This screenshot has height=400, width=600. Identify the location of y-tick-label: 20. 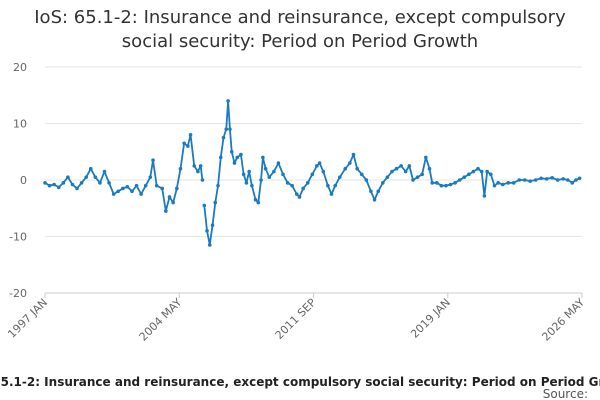
(20, 67).